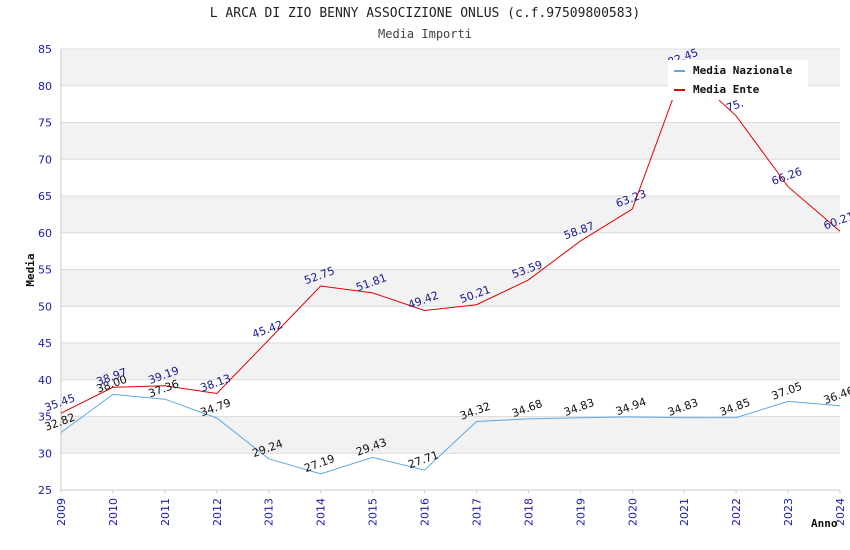 The image size is (850, 550). What do you see at coordinates (736, 512) in the screenshot?
I see `x-tick-label: 2022` at bounding box center [736, 512].